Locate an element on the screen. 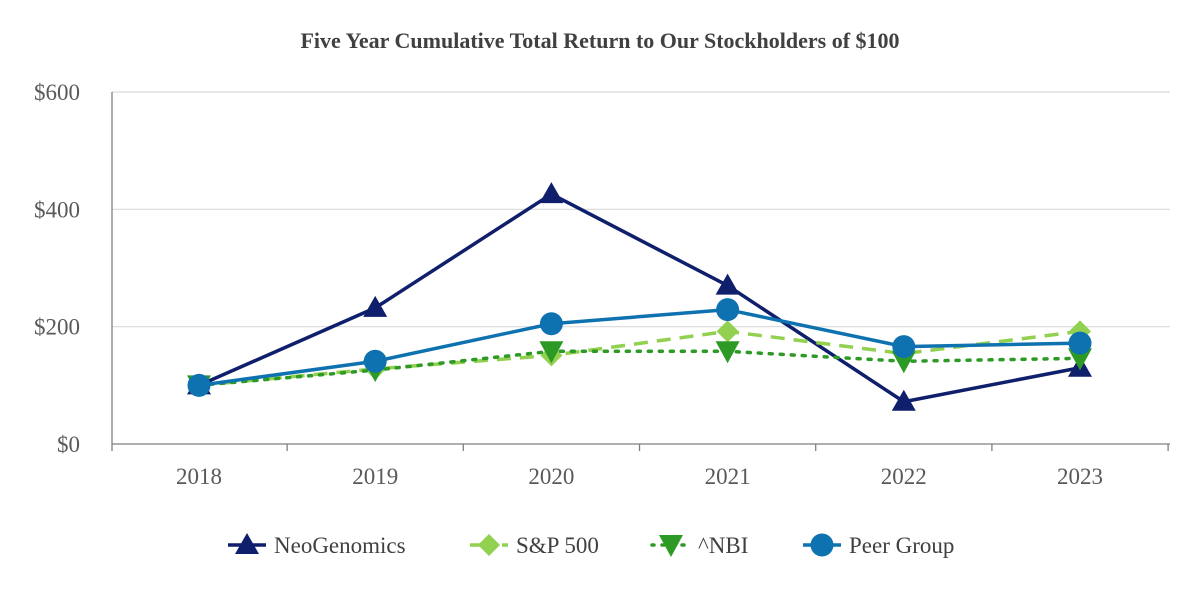 This screenshot has height=600, width=1200. y-tick-label: $200 is located at coordinates (57, 327).